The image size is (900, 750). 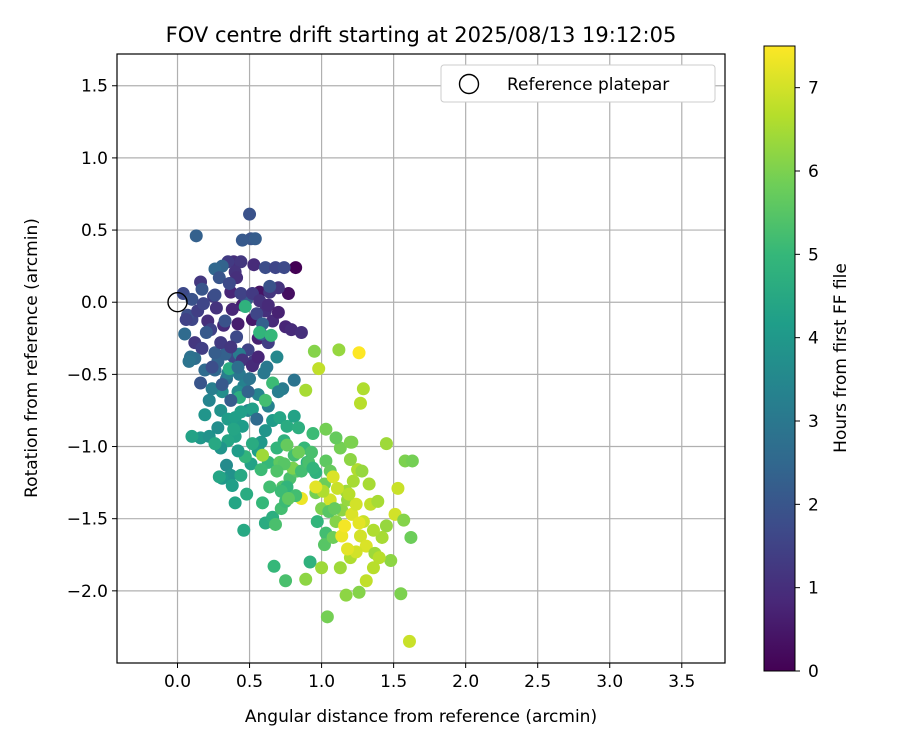 I want to click on colorbar-tick-label: 5, so click(x=813, y=255).